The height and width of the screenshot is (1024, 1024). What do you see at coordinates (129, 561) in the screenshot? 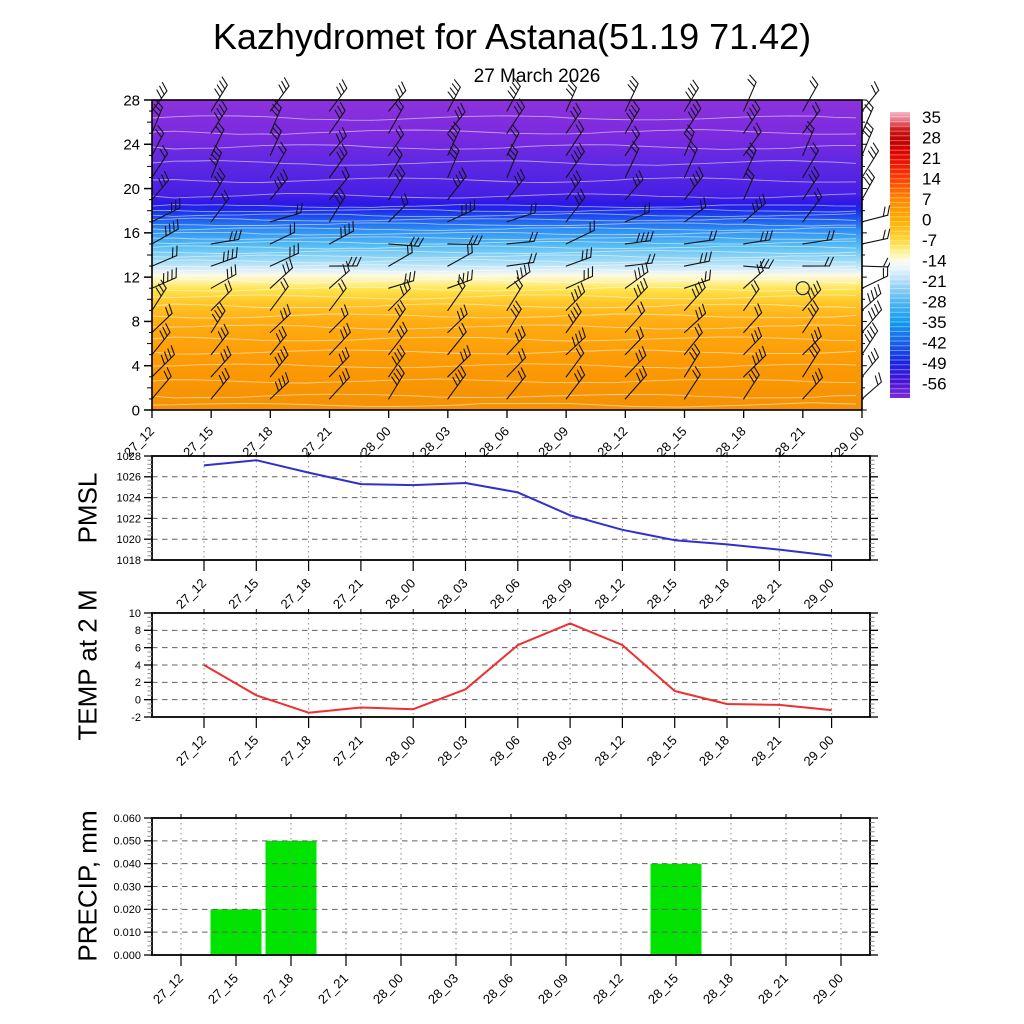
I see `svg-text: 1018` at bounding box center [129, 561].